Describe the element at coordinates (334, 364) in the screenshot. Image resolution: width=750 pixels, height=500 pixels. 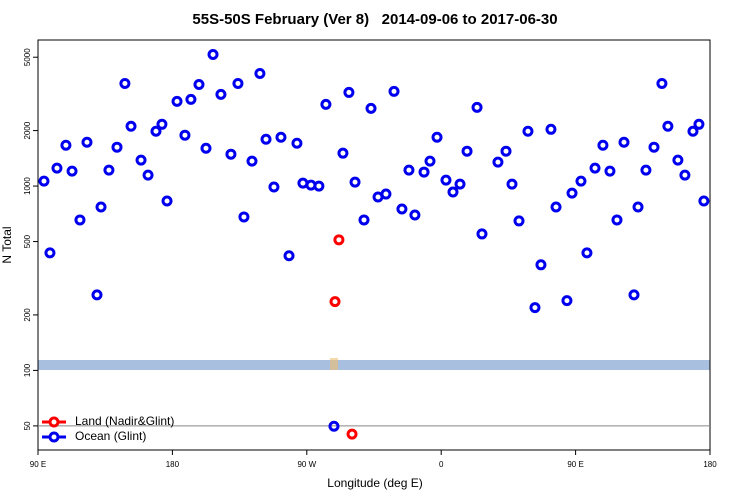
I see `land-patch` at that location.